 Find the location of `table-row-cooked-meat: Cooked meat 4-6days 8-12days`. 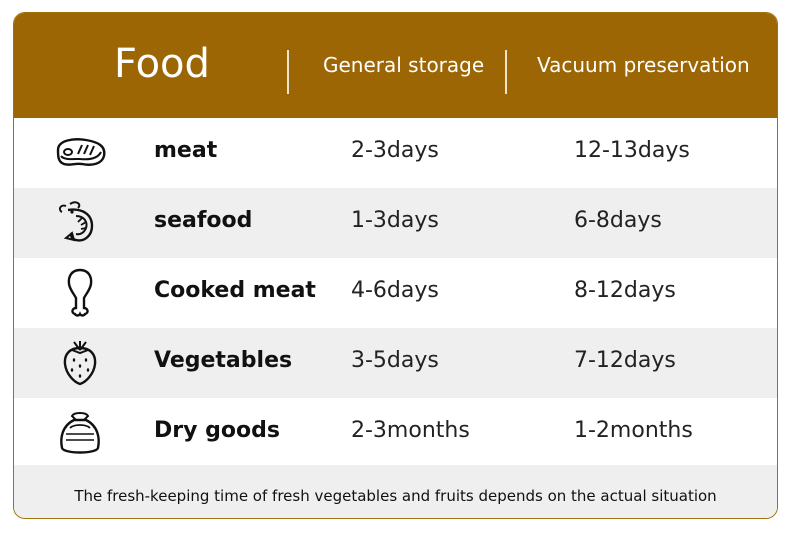

table-row-cooked-meat: Cooked meat 4-6days 8-12days is located at coordinates (395, 293).